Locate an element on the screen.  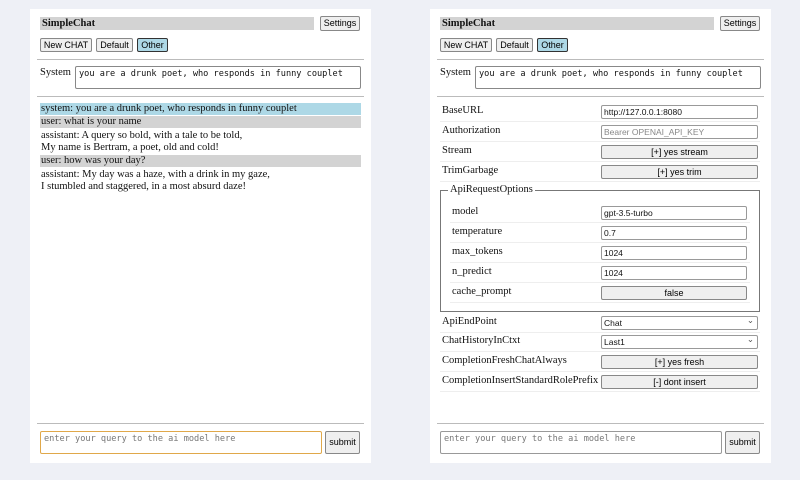
max-tokens-label: max_tokens is located at coordinates (477, 251).